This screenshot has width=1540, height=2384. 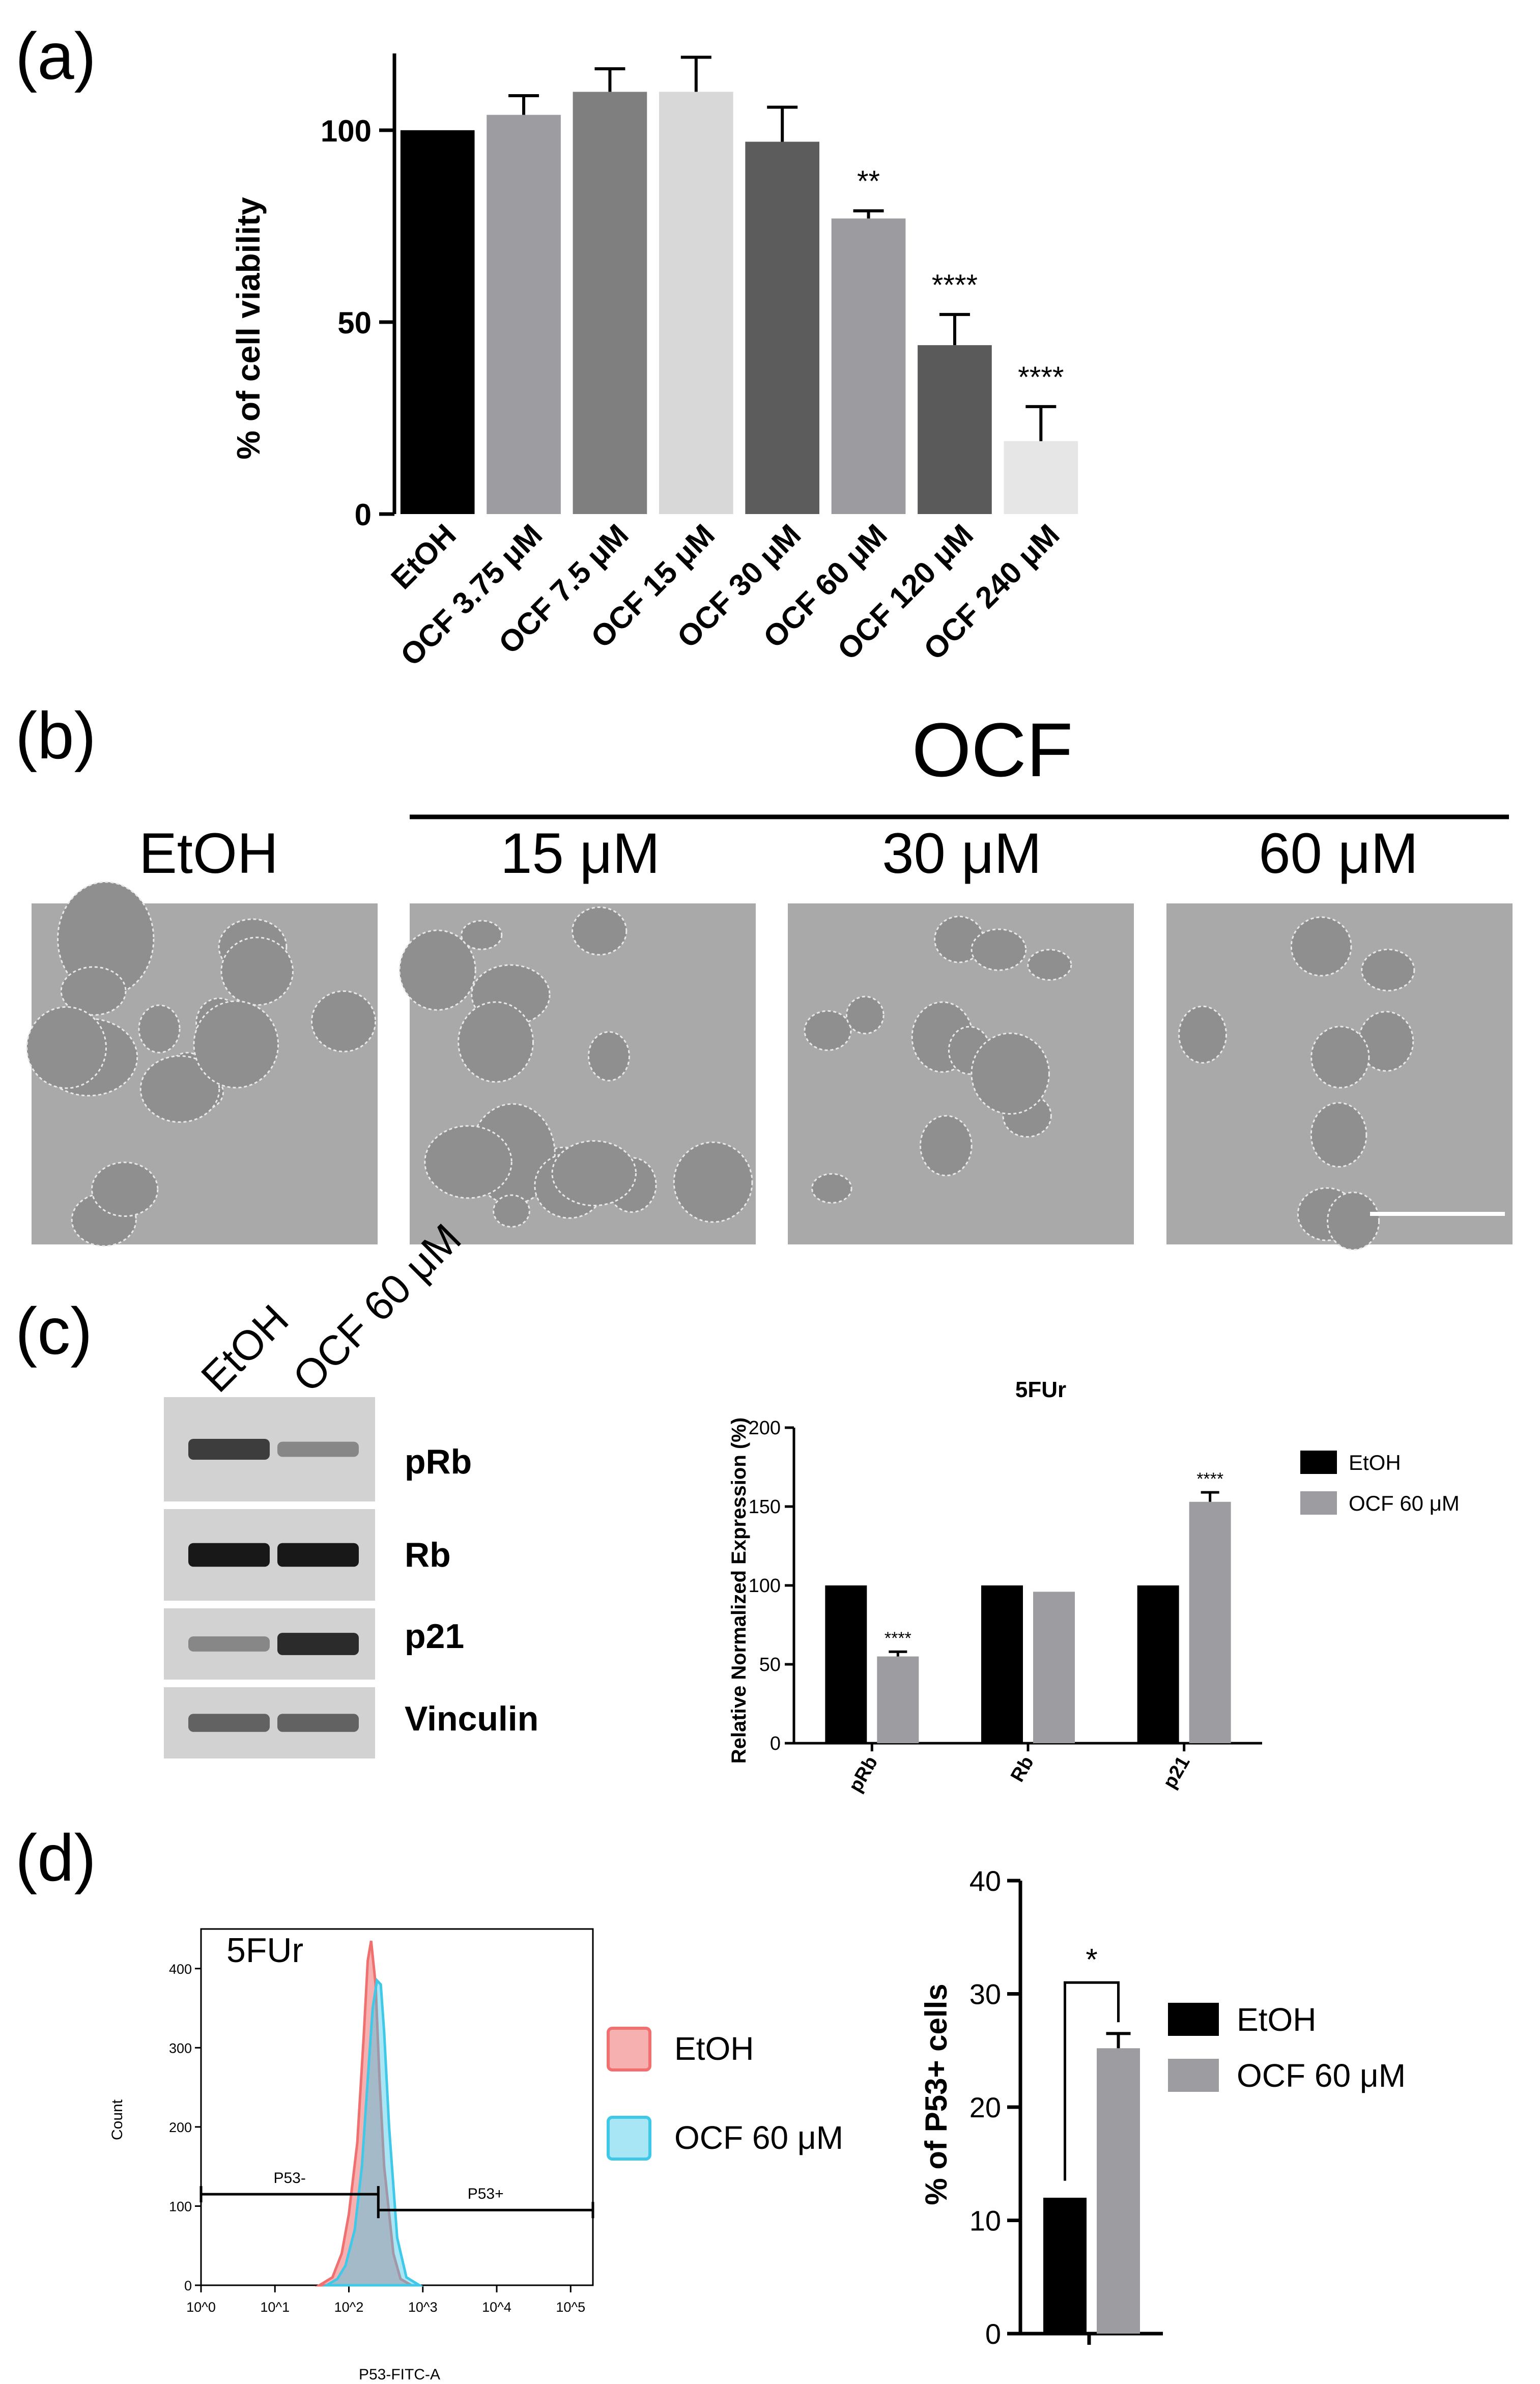 I want to click on ocf-group-title: OCF, so click(x=992, y=749).